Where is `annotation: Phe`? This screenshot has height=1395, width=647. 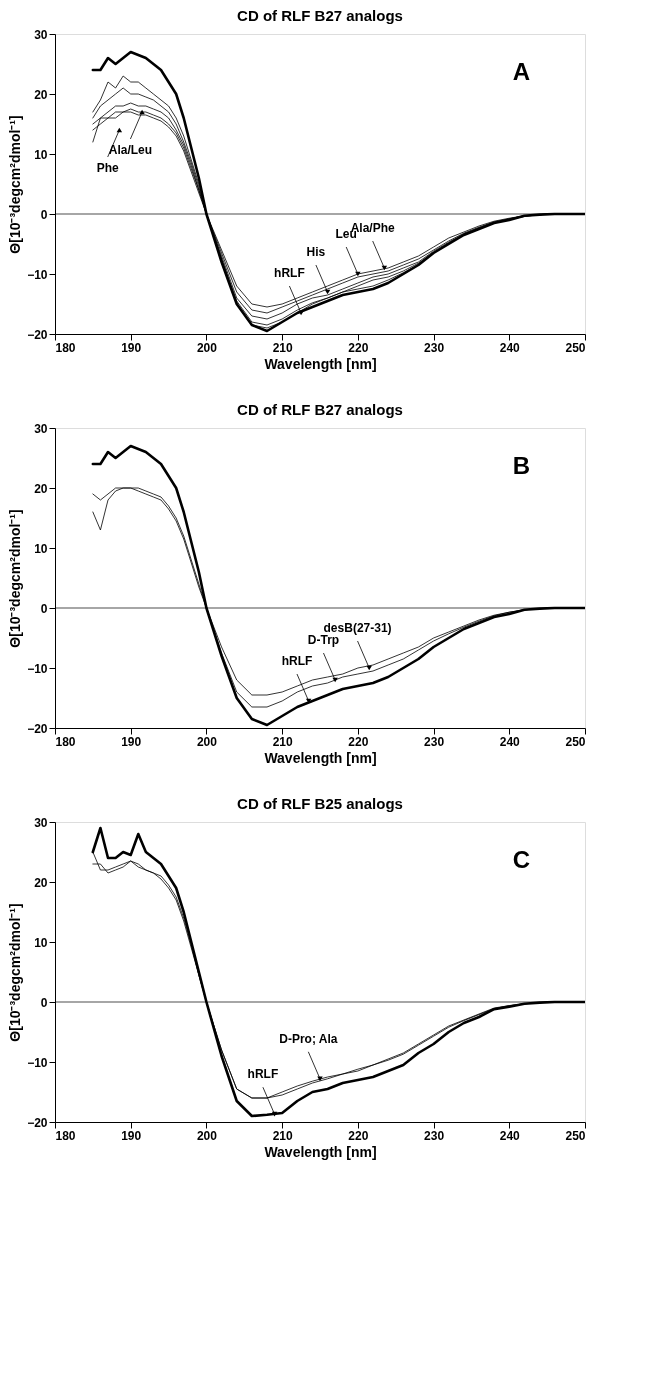 annotation: Phe is located at coordinates (108, 168).